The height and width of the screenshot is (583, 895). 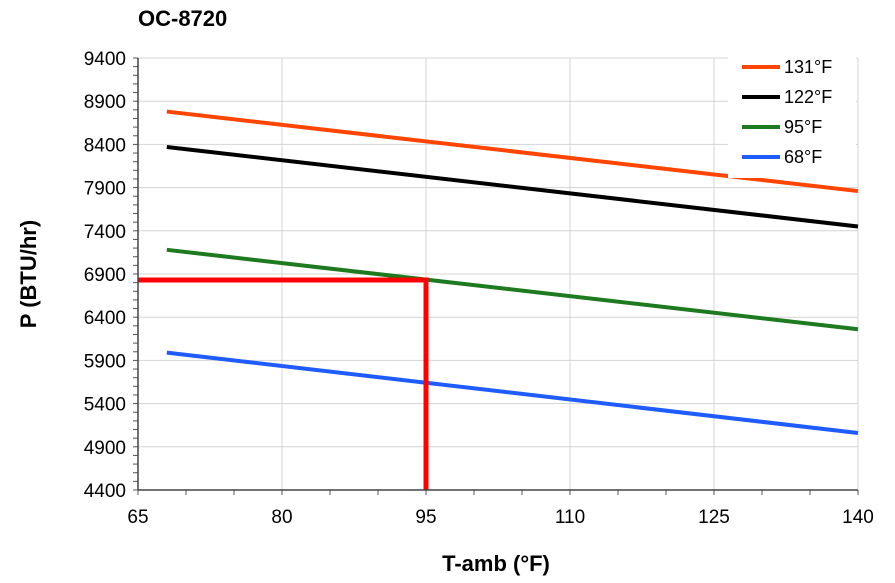 I want to click on x-tick-label: 125, so click(x=714, y=517).